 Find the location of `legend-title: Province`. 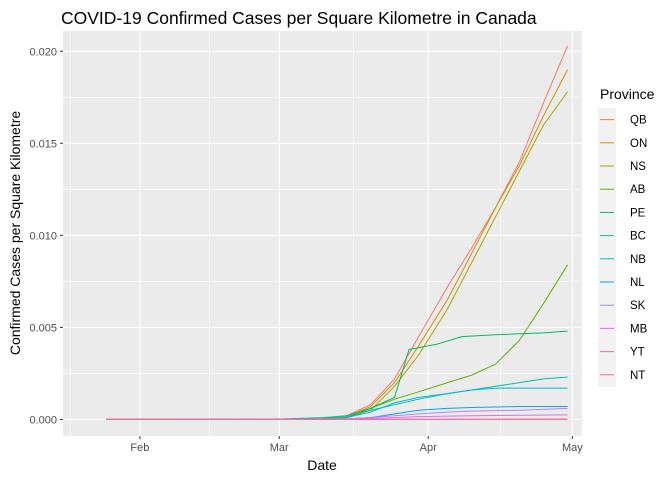

legend-title: Province is located at coordinates (627, 94).